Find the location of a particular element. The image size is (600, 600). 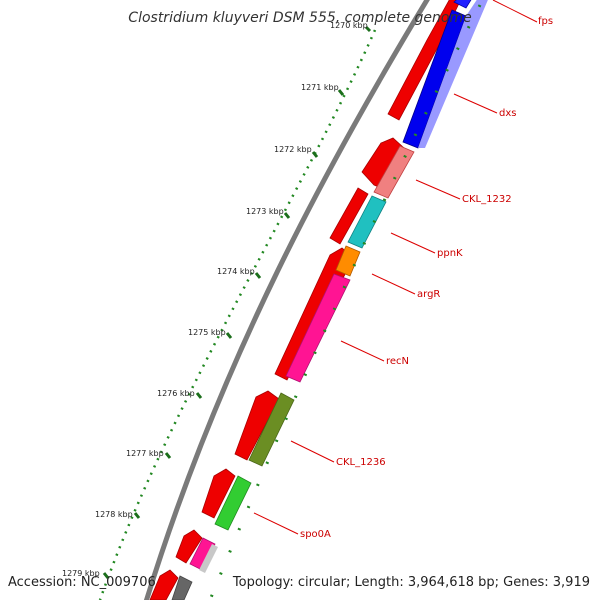

tick-label: 1275 kbp is located at coordinates (207, 332).